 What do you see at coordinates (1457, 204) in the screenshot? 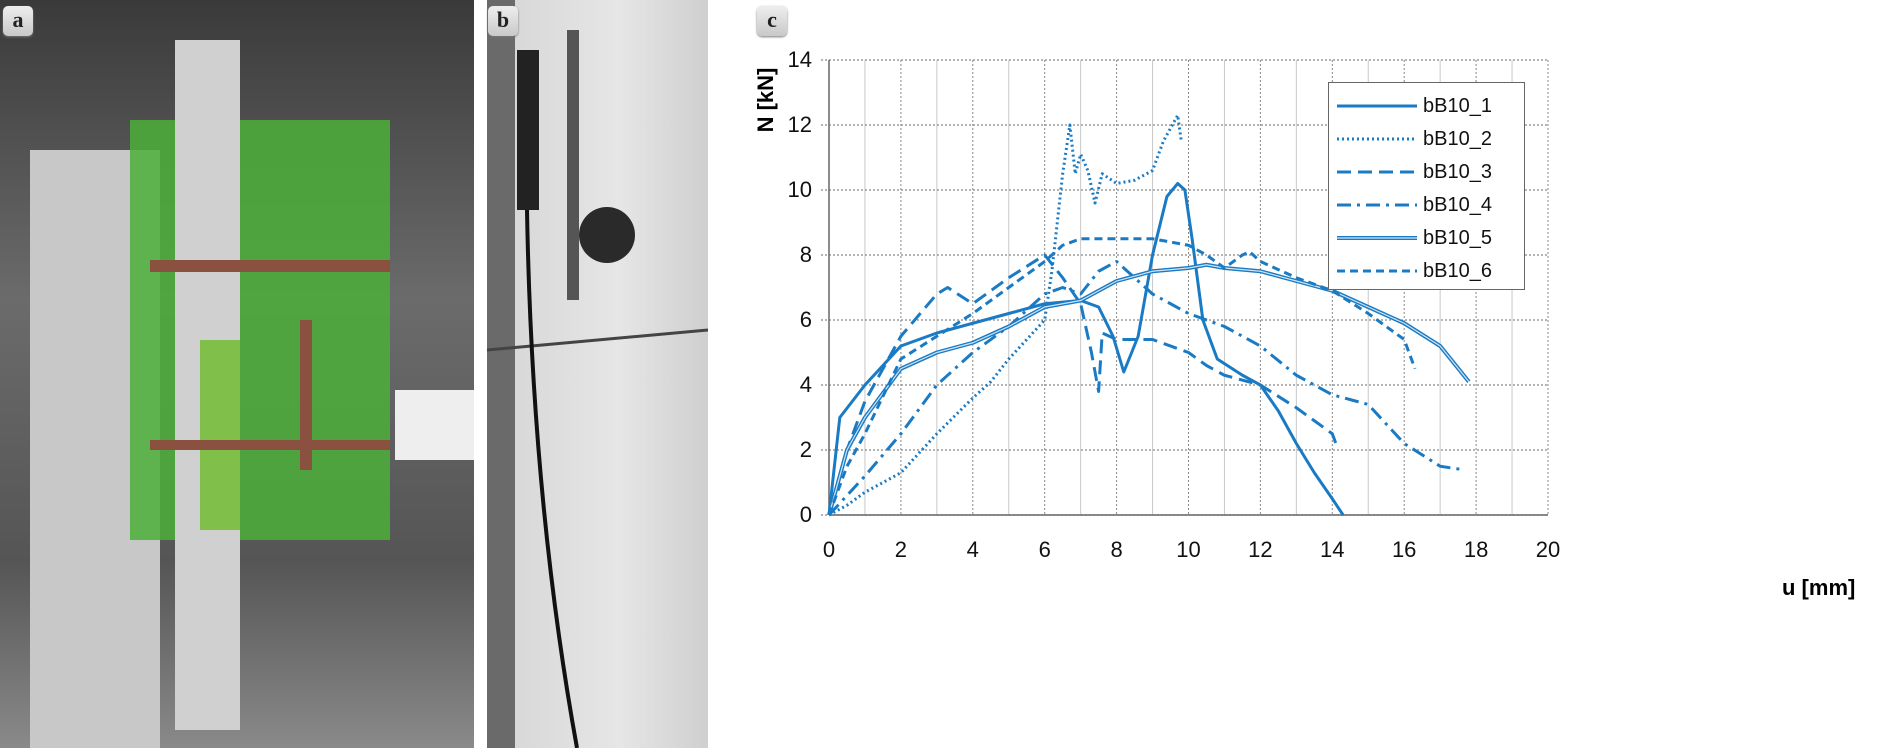
I see `legend-label: bB10_4` at bounding box center [1457, 204].